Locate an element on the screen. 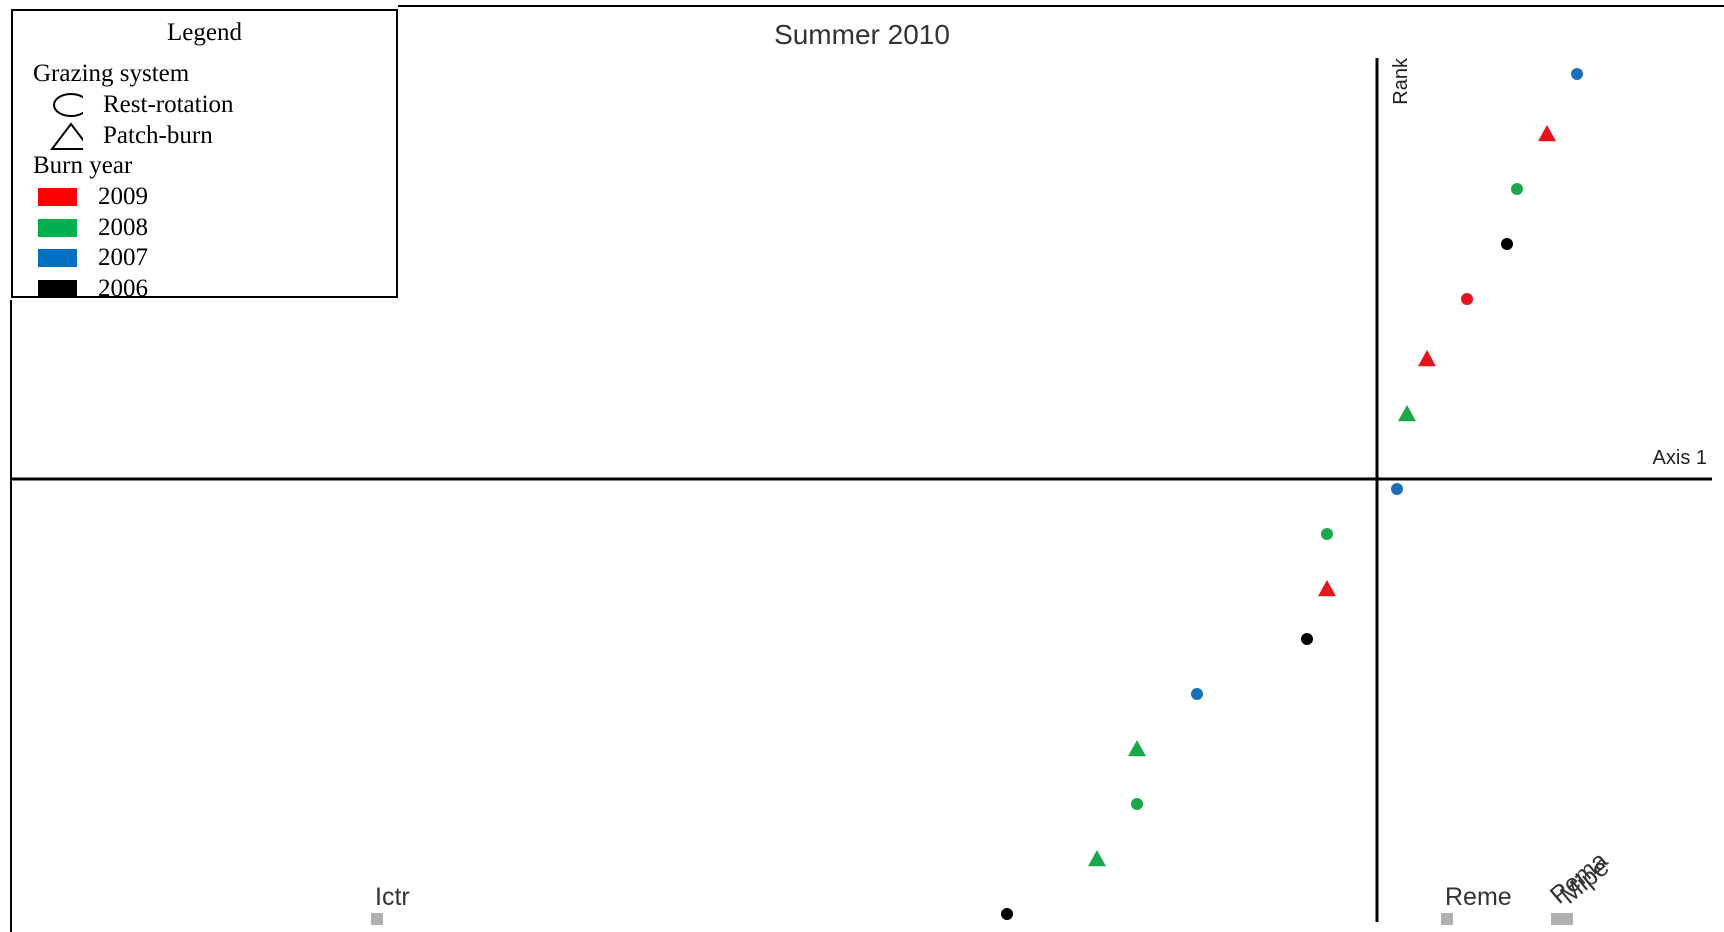 This screenshot has width=1724, height=932. legend-label-2009: 2009 is located at coordinates (123, 196).